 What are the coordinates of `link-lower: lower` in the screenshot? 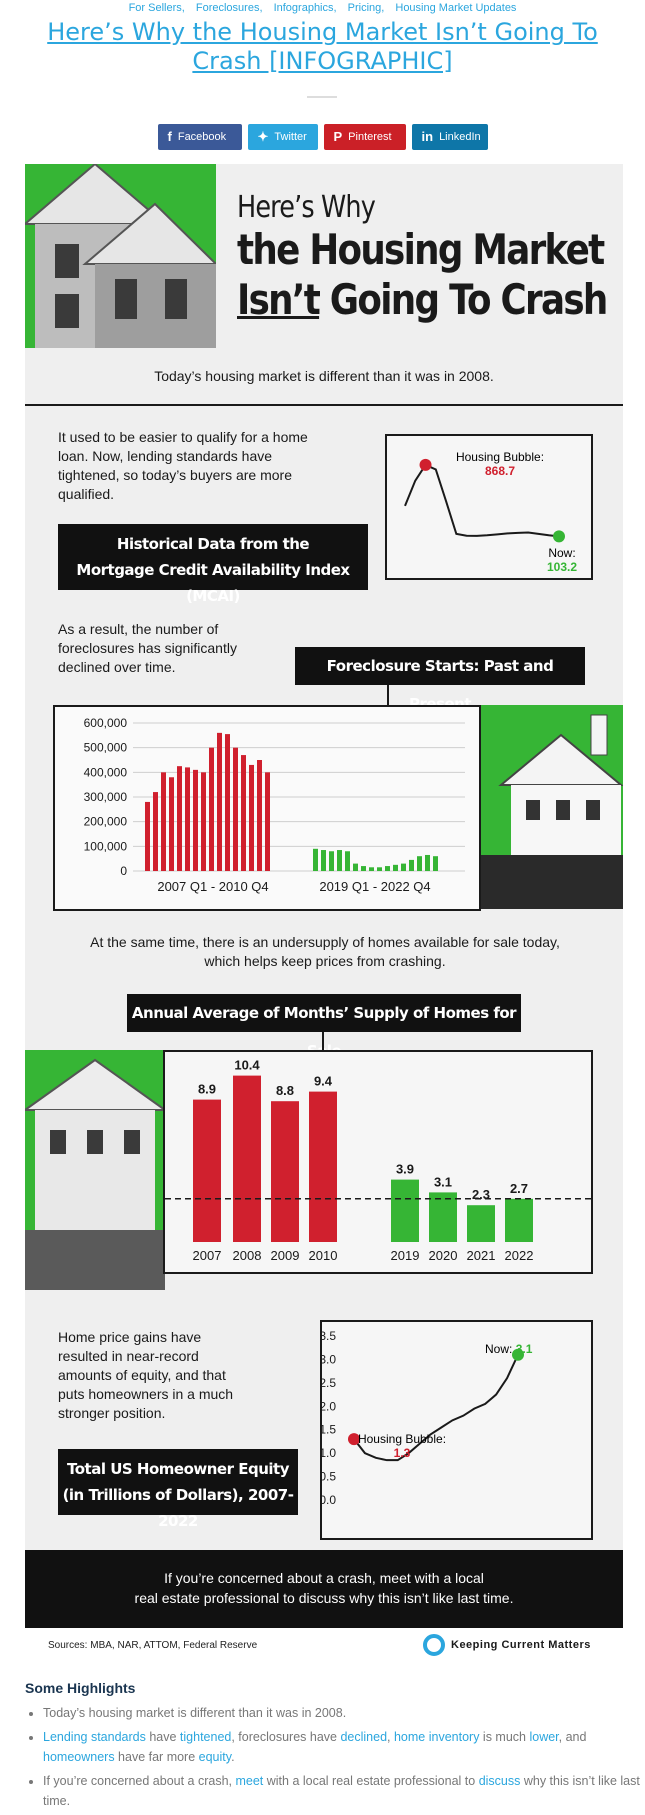 It's located at (544, 1737).